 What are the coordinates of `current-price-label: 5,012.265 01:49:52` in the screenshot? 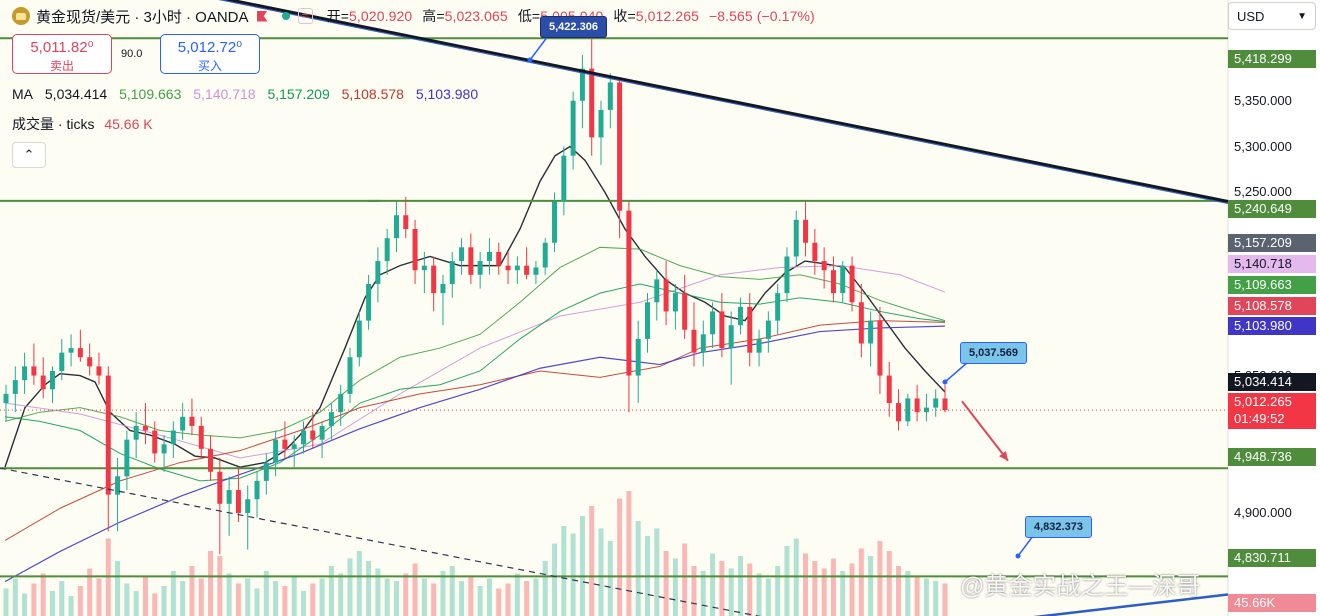 It's located at (1272, 411).